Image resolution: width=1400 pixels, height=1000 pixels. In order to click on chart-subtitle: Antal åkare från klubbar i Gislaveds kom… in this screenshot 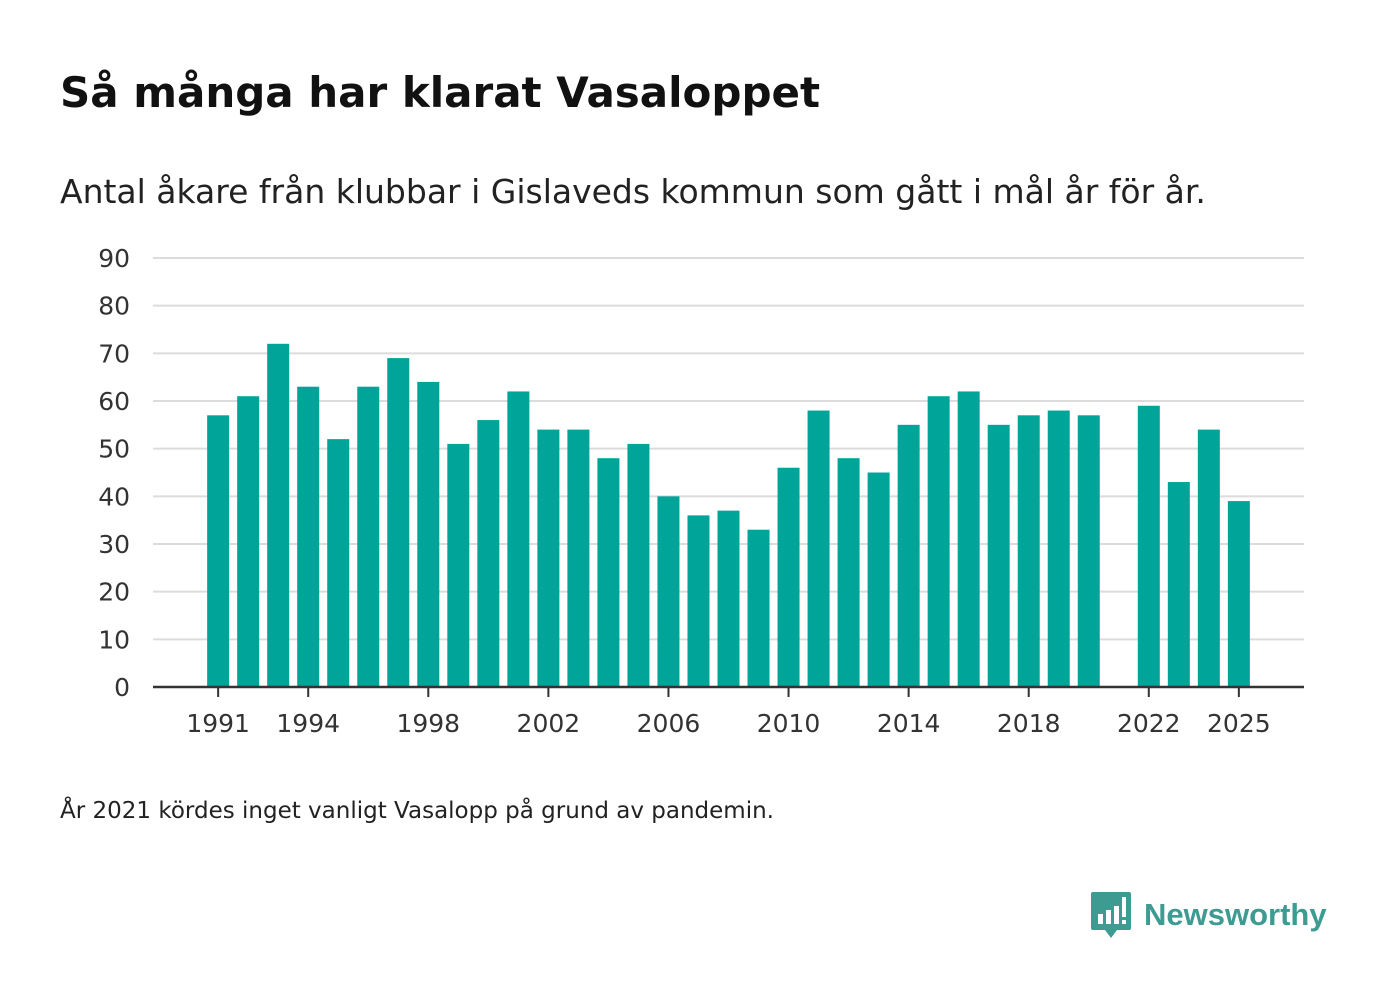, I will do `click(633, 191)`.